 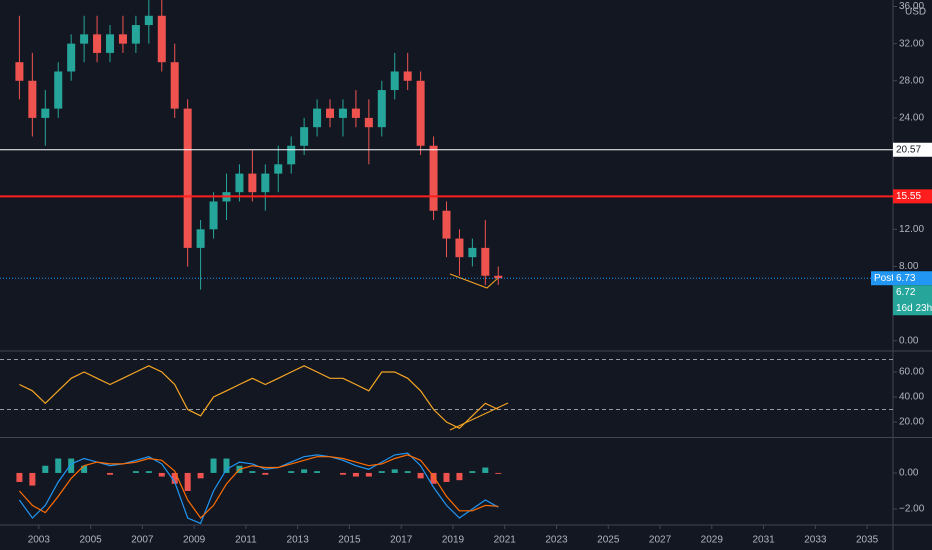 What do you see at coordinates (142, 540) in the screenshot?
I see `x-tick-label: 2007` at bounding box center [142, 540].